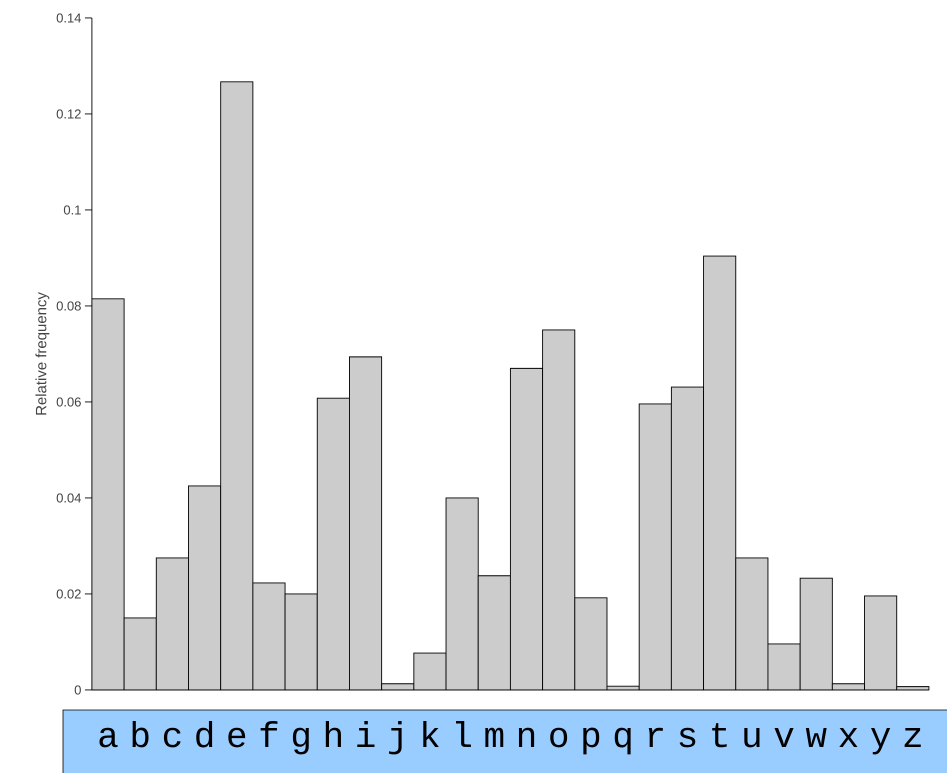  Describe the element at coordinates (300, 741) in the screenshot. I see `x-tick-label: g` at that location.